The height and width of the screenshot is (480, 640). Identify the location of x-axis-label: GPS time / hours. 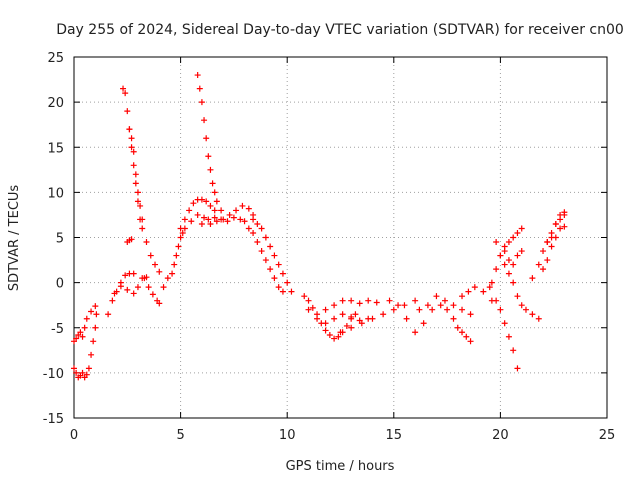
(340, 466).